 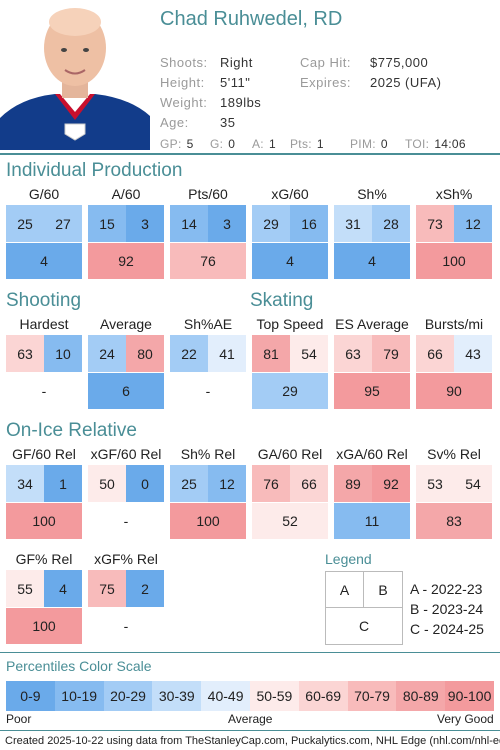 I want to click on metric-label-xgf-rel: xGF% Rel, so click(x=126, y=559).